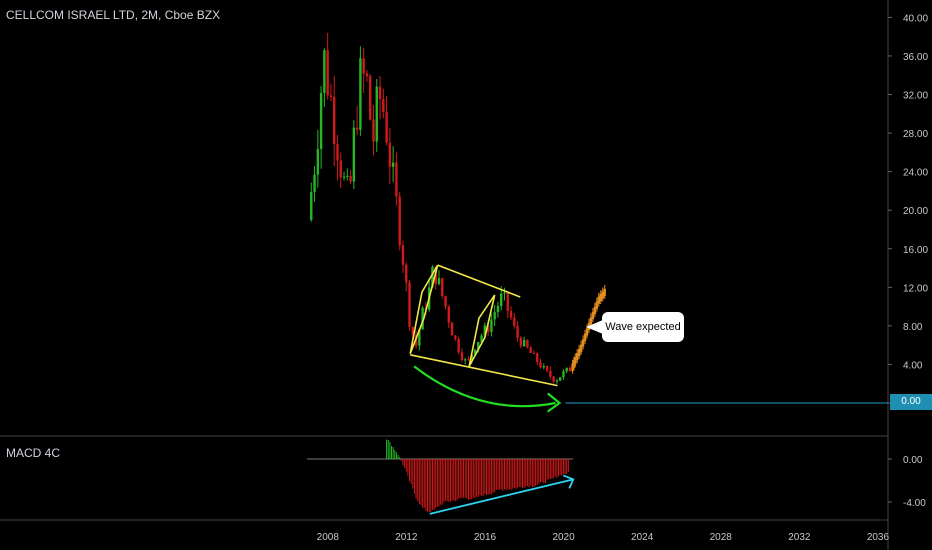  I want to click on wave-expected-callout: Wave expected, so click(643, 327).